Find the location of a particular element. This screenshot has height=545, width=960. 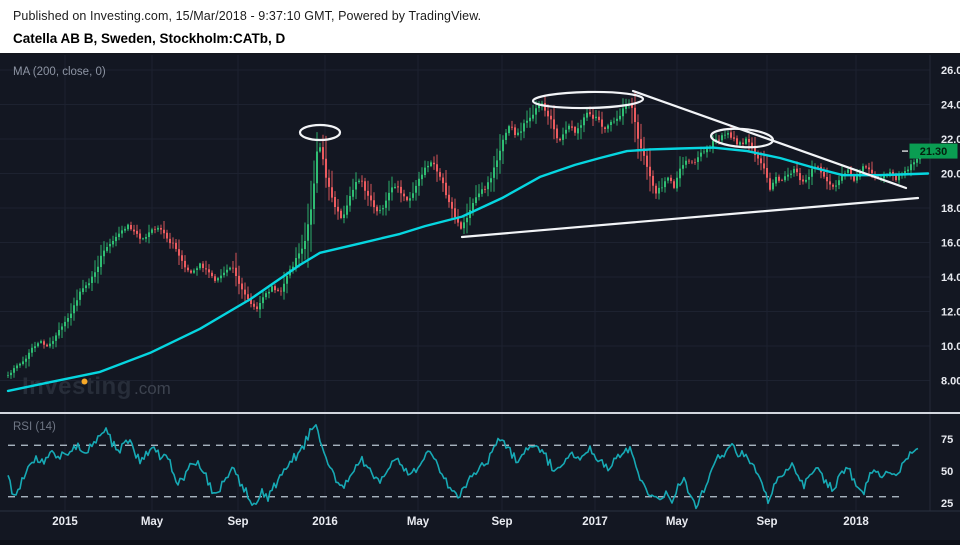

price-badge-bg is located at coordinates (933, 151).